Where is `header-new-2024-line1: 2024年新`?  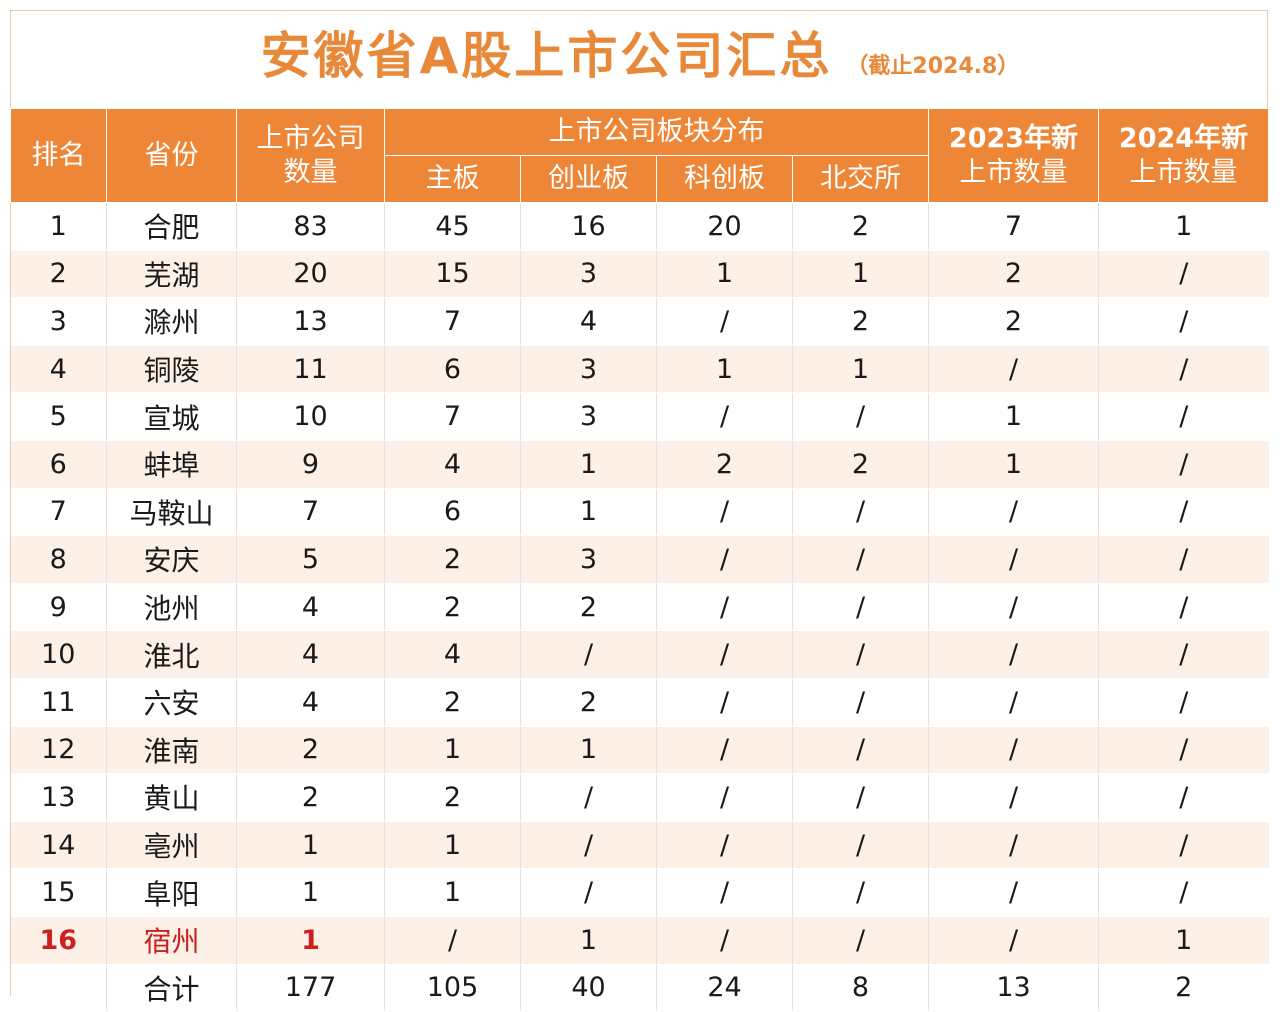 header-new-2024-line1: 2024年新 is located at coordinates (1183, 138).